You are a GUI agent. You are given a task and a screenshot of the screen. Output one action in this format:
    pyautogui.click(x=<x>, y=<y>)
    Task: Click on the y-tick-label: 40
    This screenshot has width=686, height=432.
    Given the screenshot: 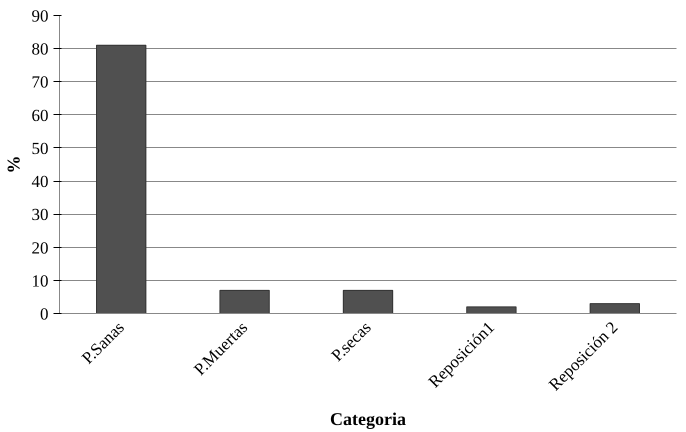 What is the action you would take?
    pyautogui.click(x=40, y=182)
    